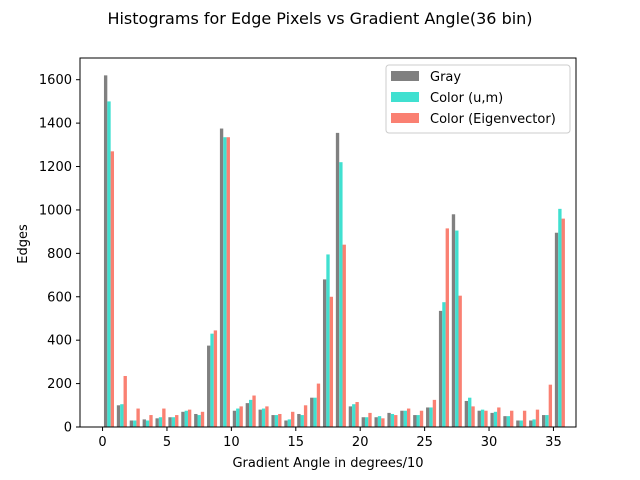 This screenshot has width=640, height=480. What do you see at coordinates (360, 442) in the screenshot?
I see `x-tick-label-20: 20` at bounding box center [360, 442].